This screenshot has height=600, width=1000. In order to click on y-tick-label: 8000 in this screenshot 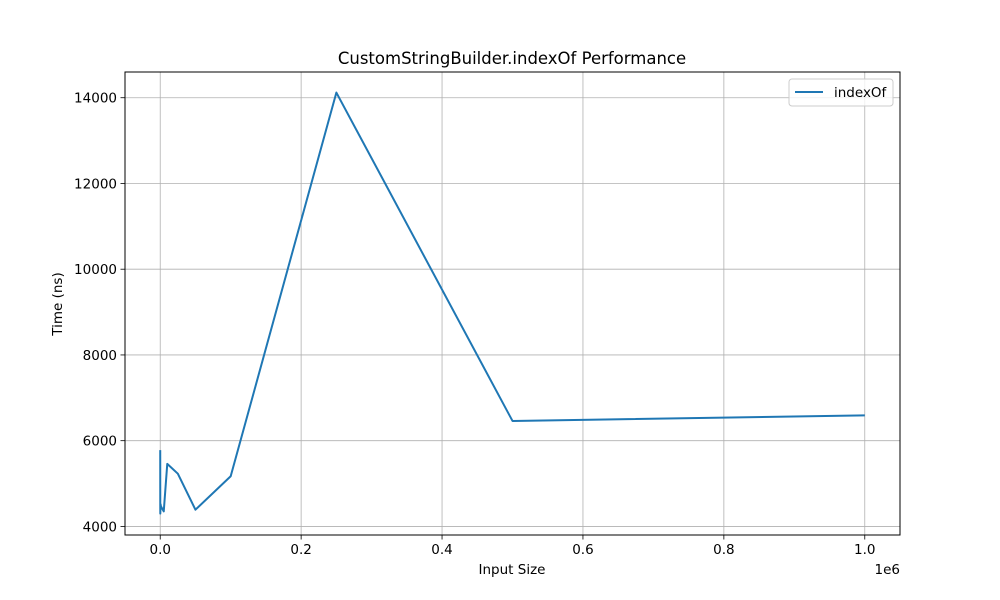, I will do `click(100, 356)`.